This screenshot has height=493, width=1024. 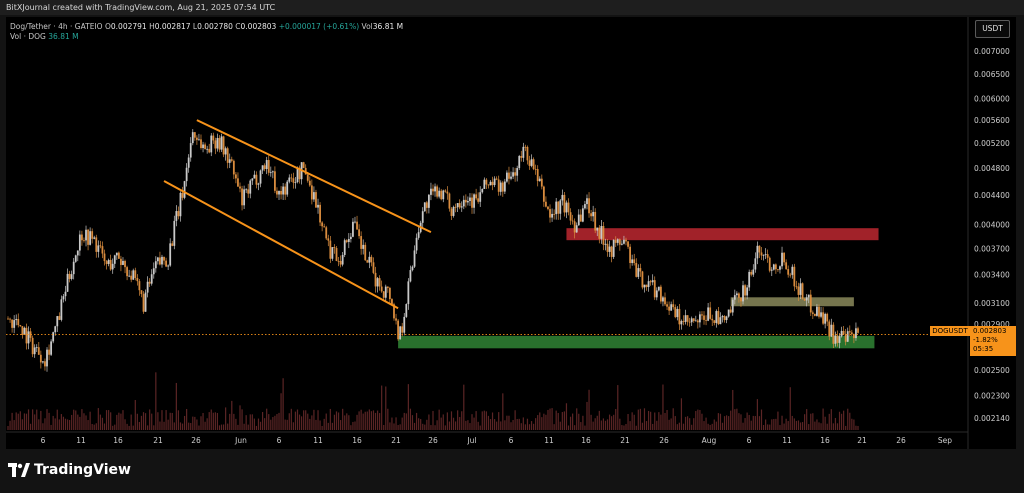 I want to click on last-change: -1.82%, so click(x=985, y=340).